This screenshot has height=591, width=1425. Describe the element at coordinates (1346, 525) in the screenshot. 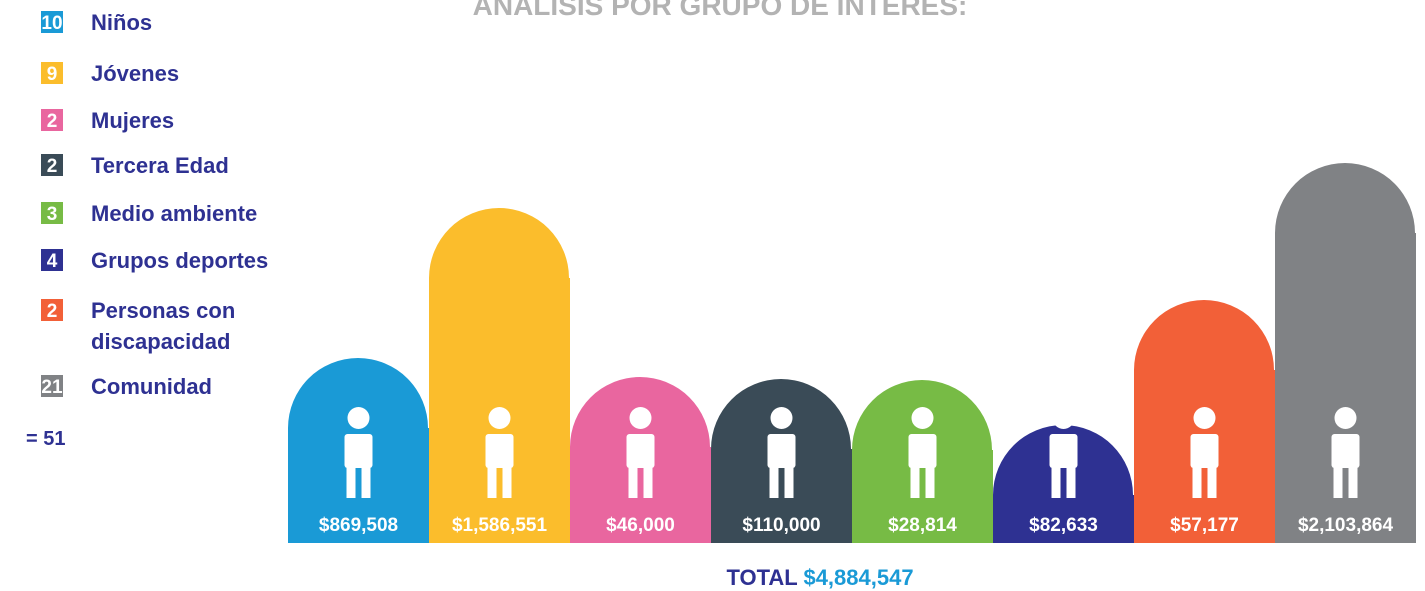

I see `bar-value: $2,103,864` at that location.